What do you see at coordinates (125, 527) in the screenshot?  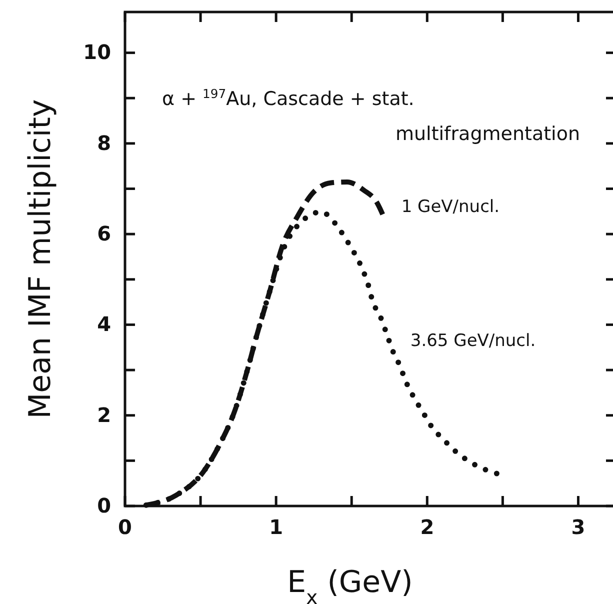 I see `x-tick-label: 0` at bounding box center [125, 527].